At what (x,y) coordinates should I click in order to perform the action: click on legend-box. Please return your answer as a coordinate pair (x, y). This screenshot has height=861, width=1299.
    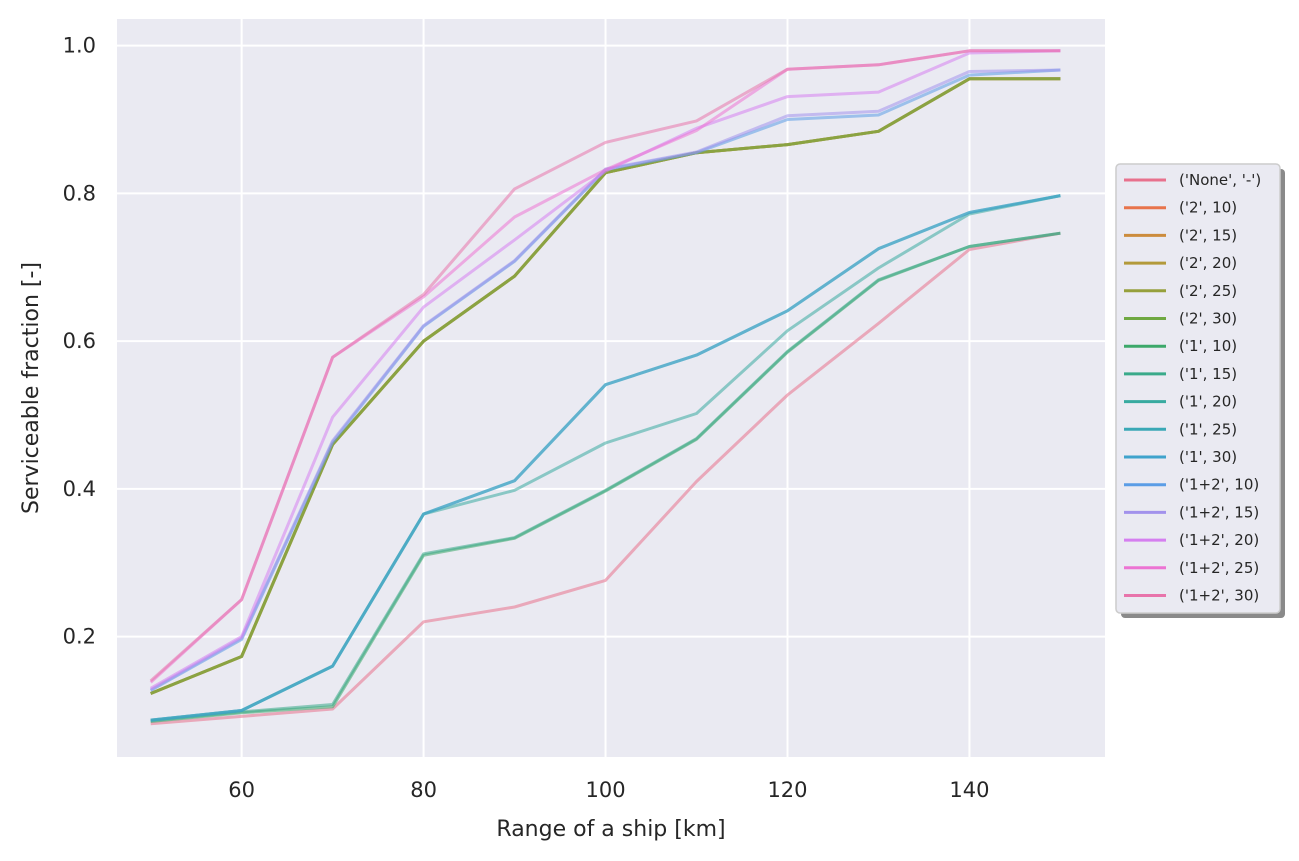
    Looking at the image, I should click on (1198, 388).